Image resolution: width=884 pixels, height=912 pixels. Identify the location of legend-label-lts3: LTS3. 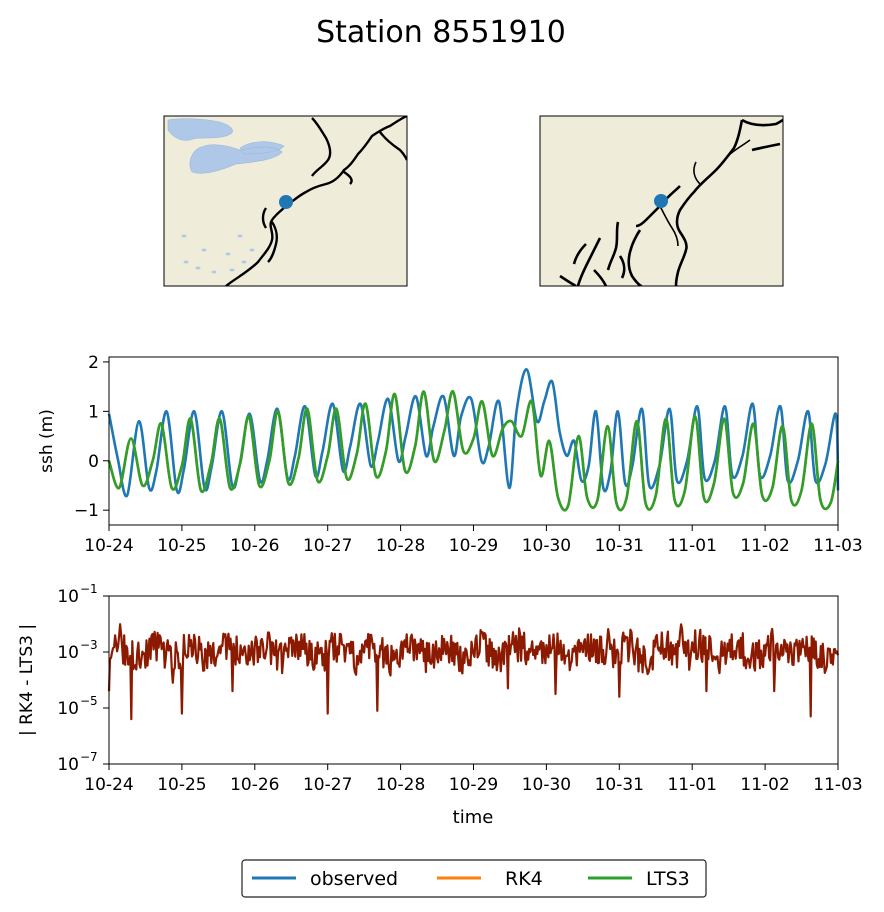
(668, 879).